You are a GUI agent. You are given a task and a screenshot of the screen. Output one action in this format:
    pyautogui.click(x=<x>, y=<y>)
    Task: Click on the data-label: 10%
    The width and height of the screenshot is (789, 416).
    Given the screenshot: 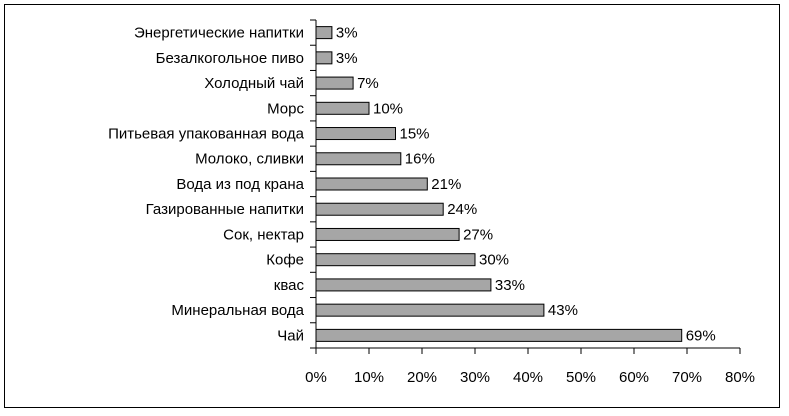 What is the action you would take?
    pyautogui.click(x=388, y=108)
    